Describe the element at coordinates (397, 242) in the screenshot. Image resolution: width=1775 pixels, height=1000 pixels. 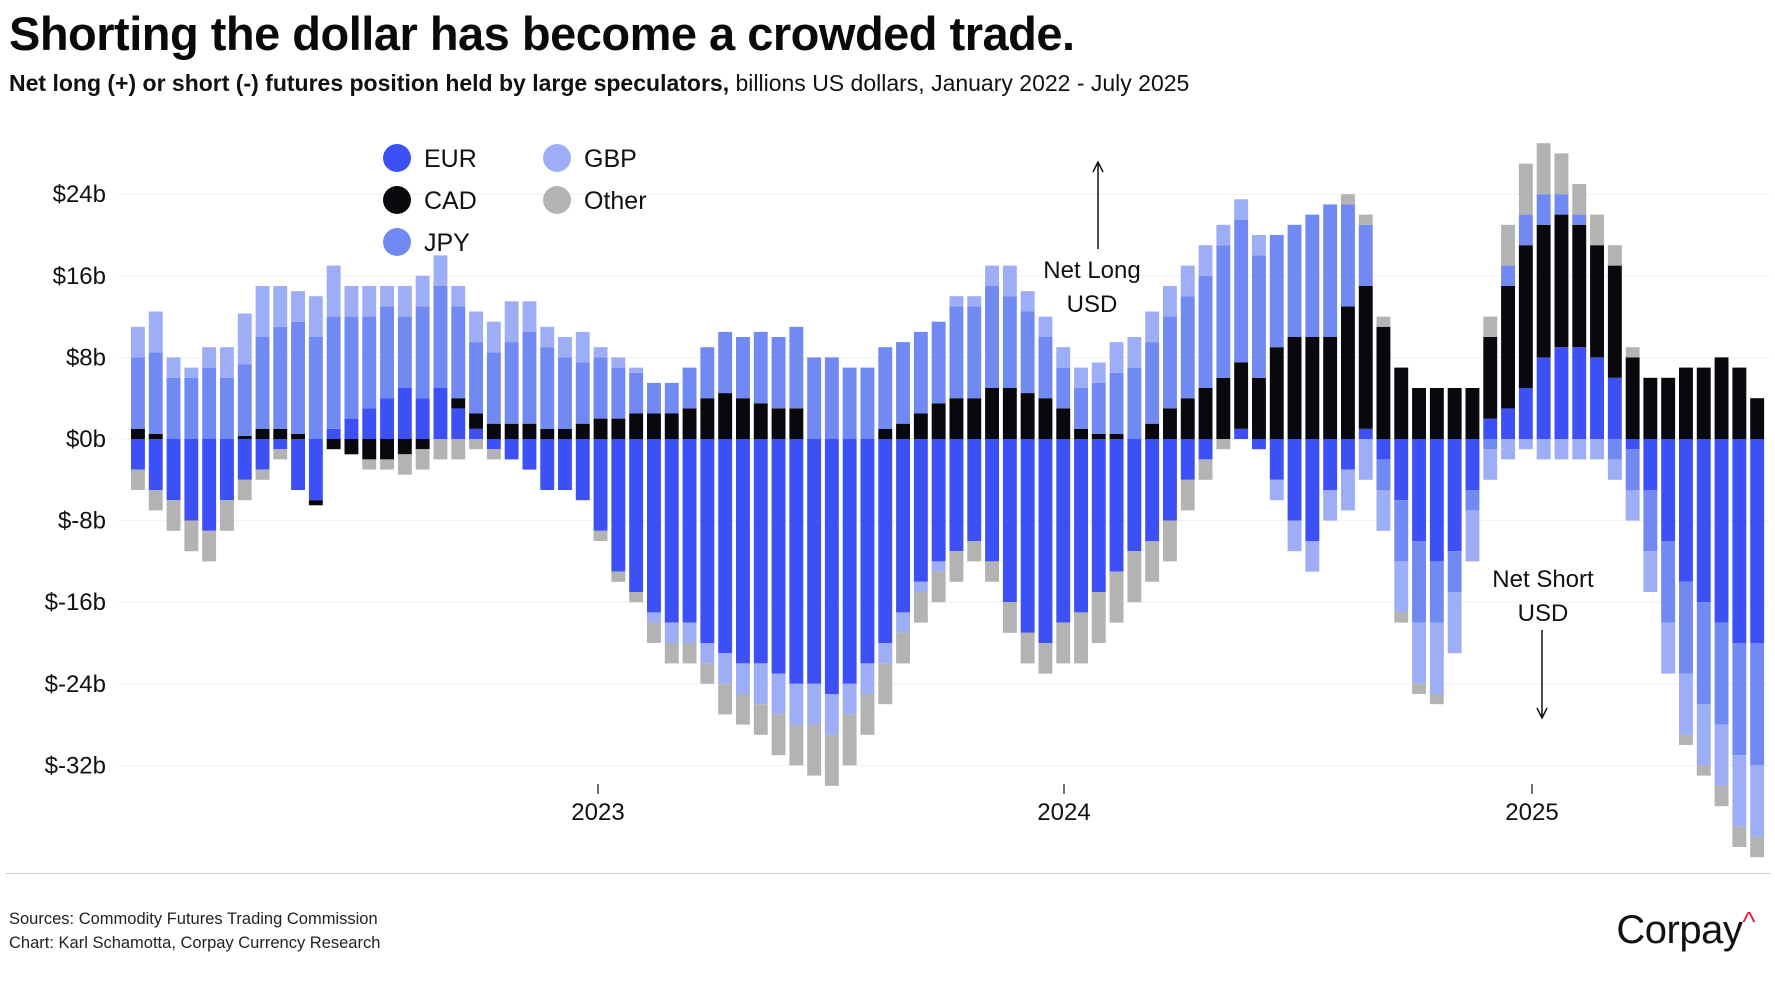
I see `legend-swatch-jpy` at that location.